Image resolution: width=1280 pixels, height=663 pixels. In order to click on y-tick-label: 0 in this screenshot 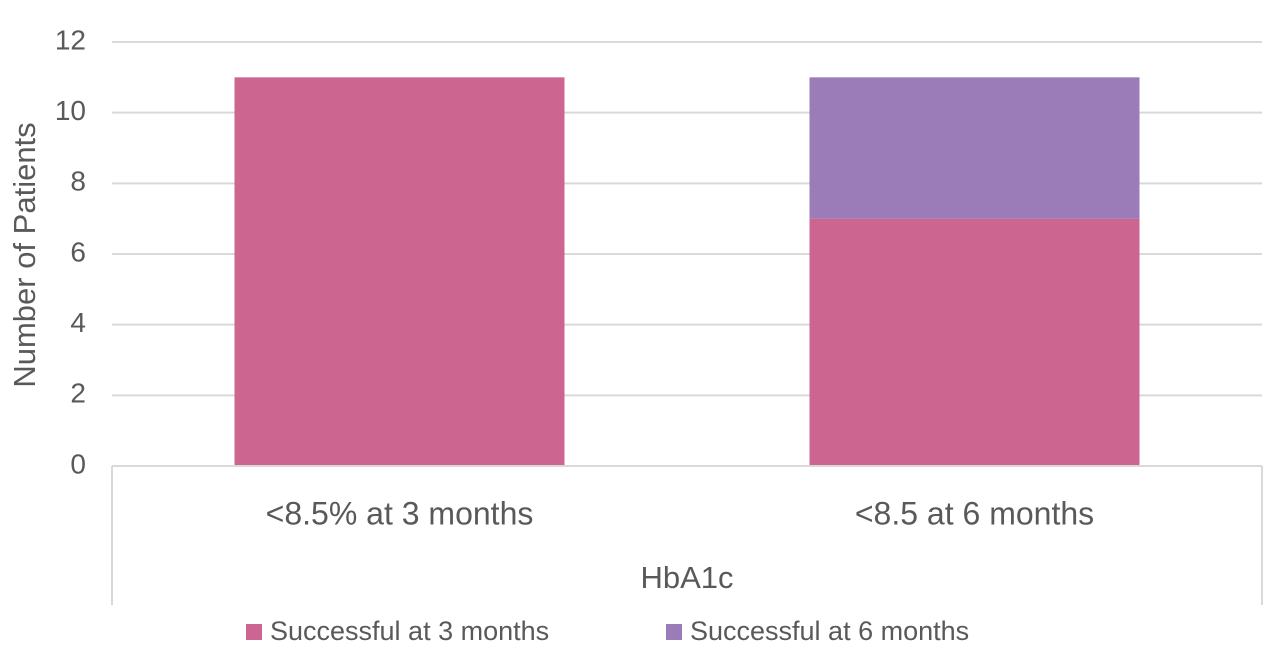, I will do `click(78, 463)`.